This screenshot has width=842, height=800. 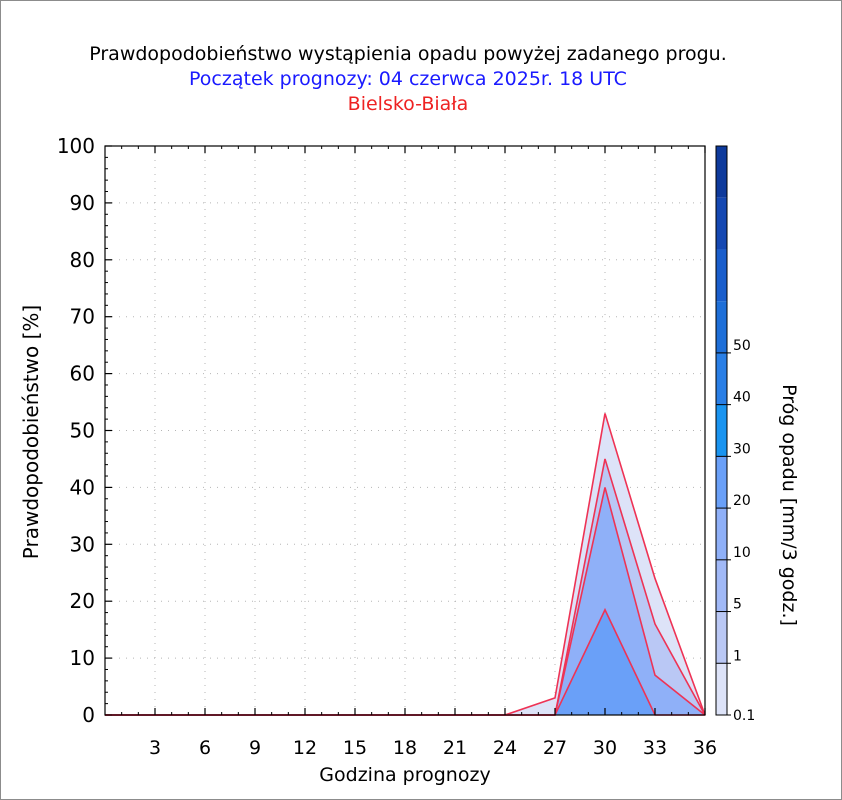 I want to click on x-tick-label-11: 36, so click(x=705, y=748).